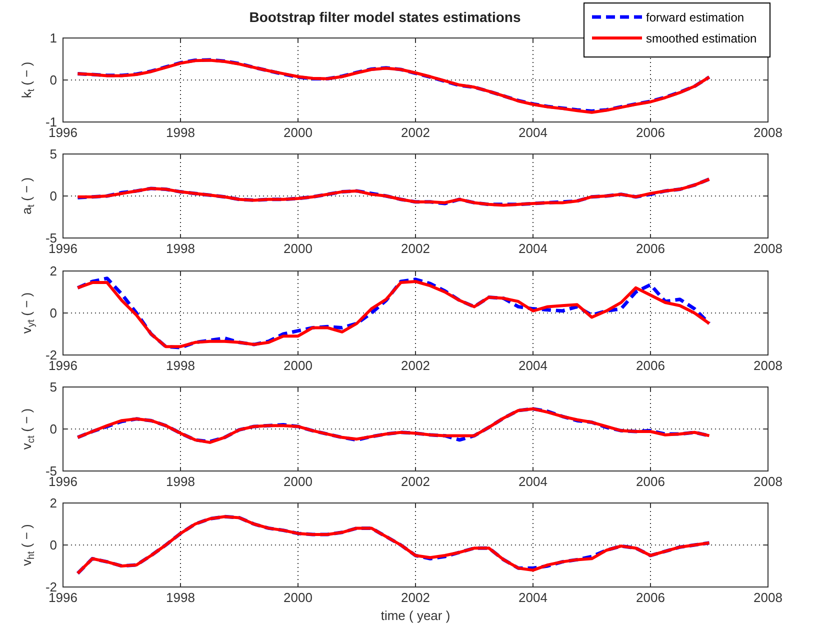 The height and width of the screenshot is (628, 817). I want to click on legend-label: forward estimation, so click(695, 17).